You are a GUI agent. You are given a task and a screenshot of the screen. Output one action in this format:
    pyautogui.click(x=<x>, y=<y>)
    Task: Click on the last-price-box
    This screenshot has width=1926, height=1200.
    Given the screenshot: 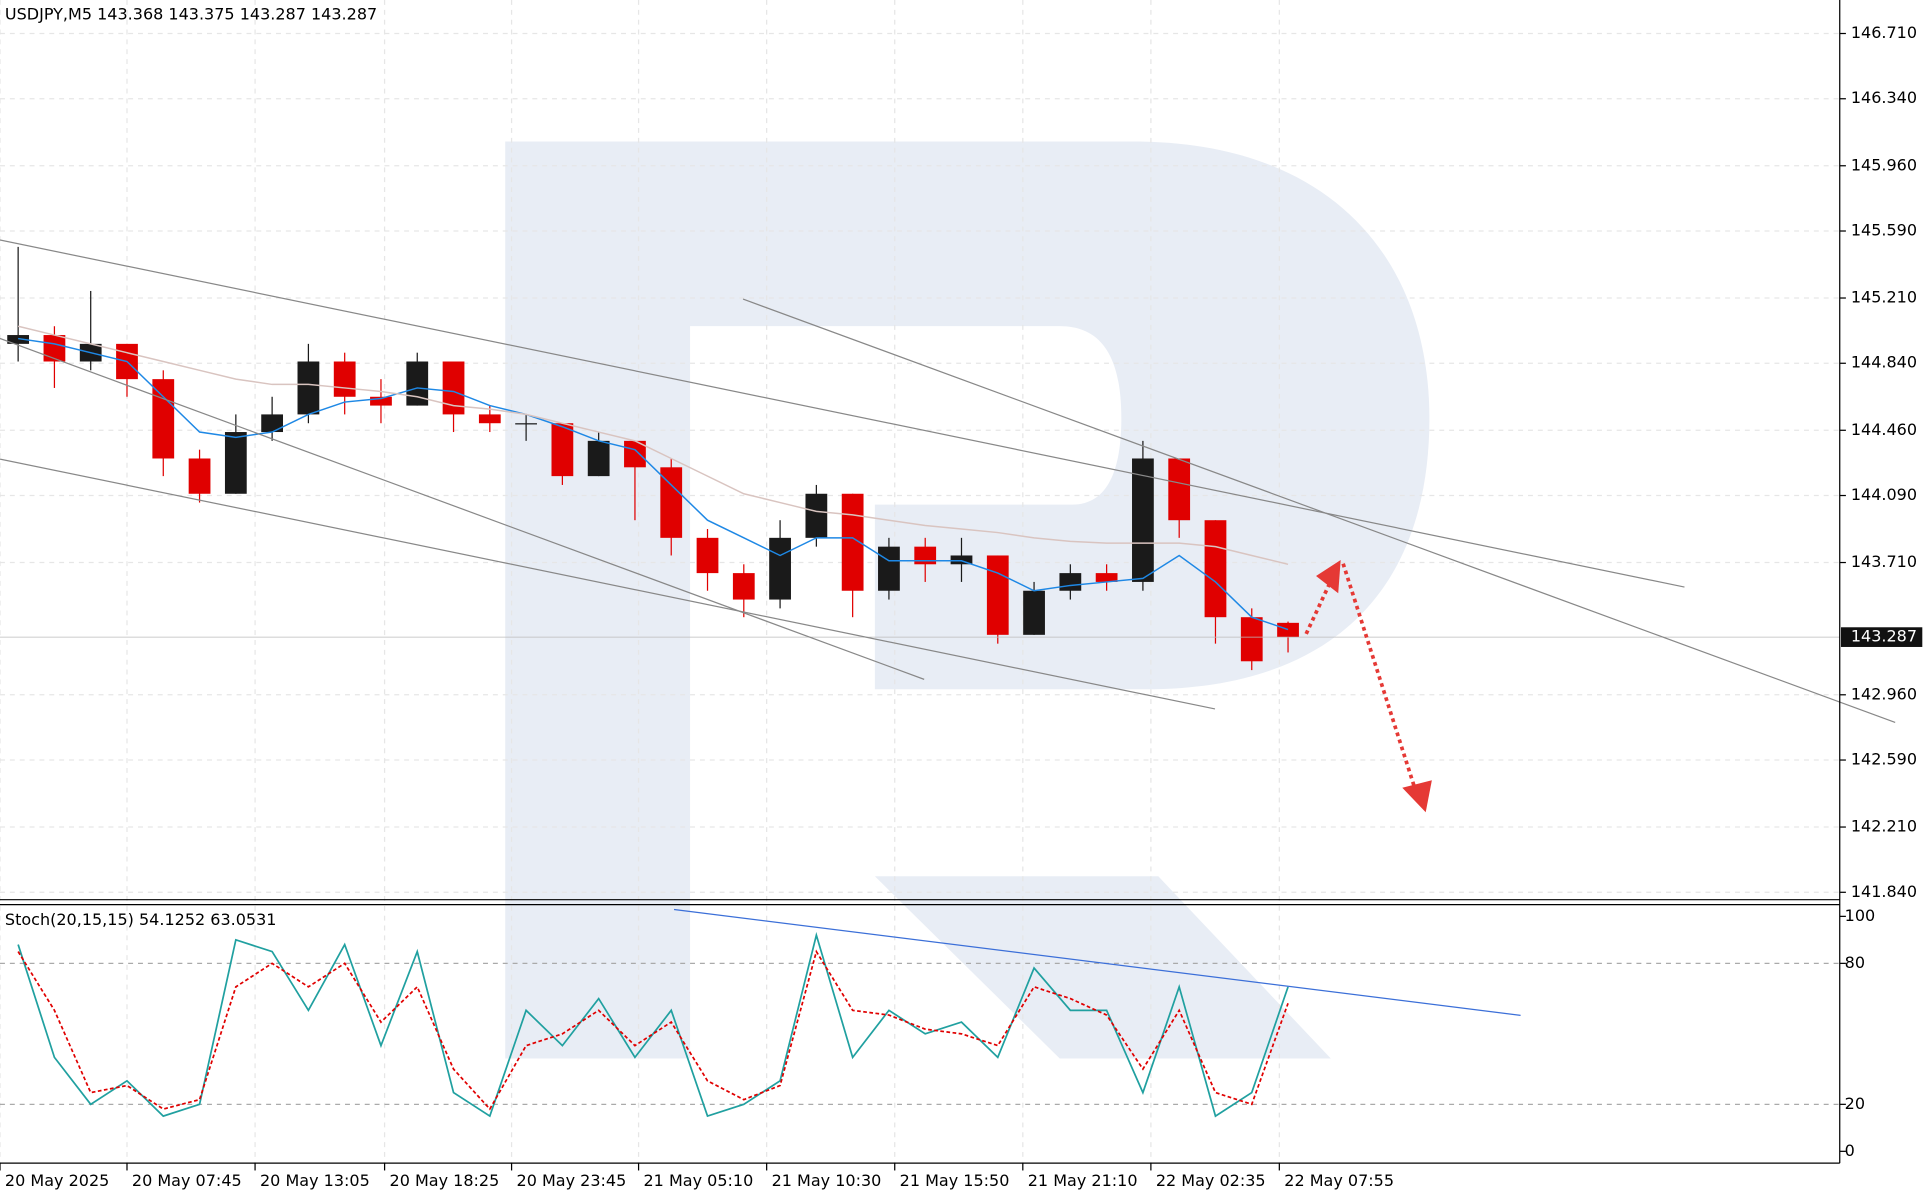 What is the action you would take?
    pyautogui.click(x=1881, y=637)
    